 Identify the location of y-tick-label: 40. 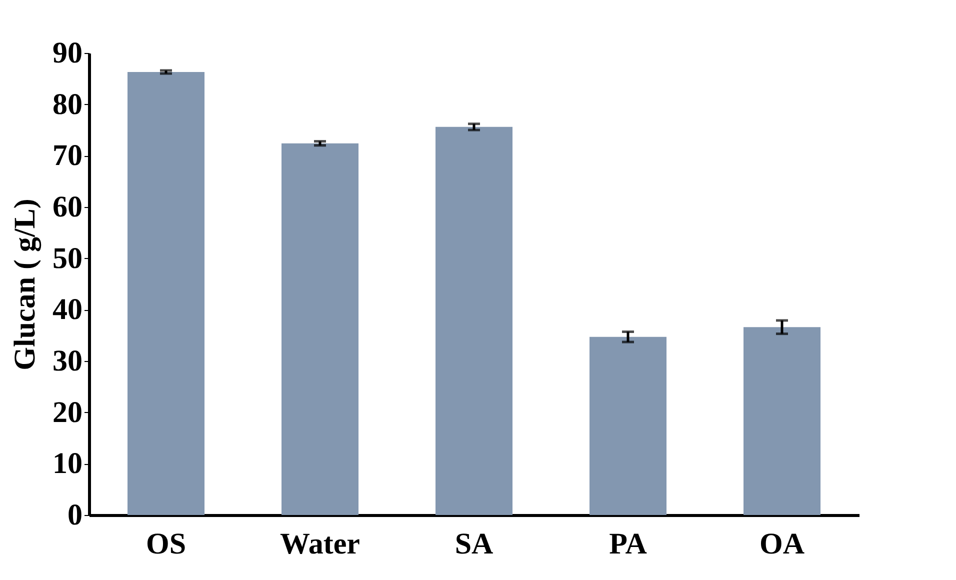
(67, 309).